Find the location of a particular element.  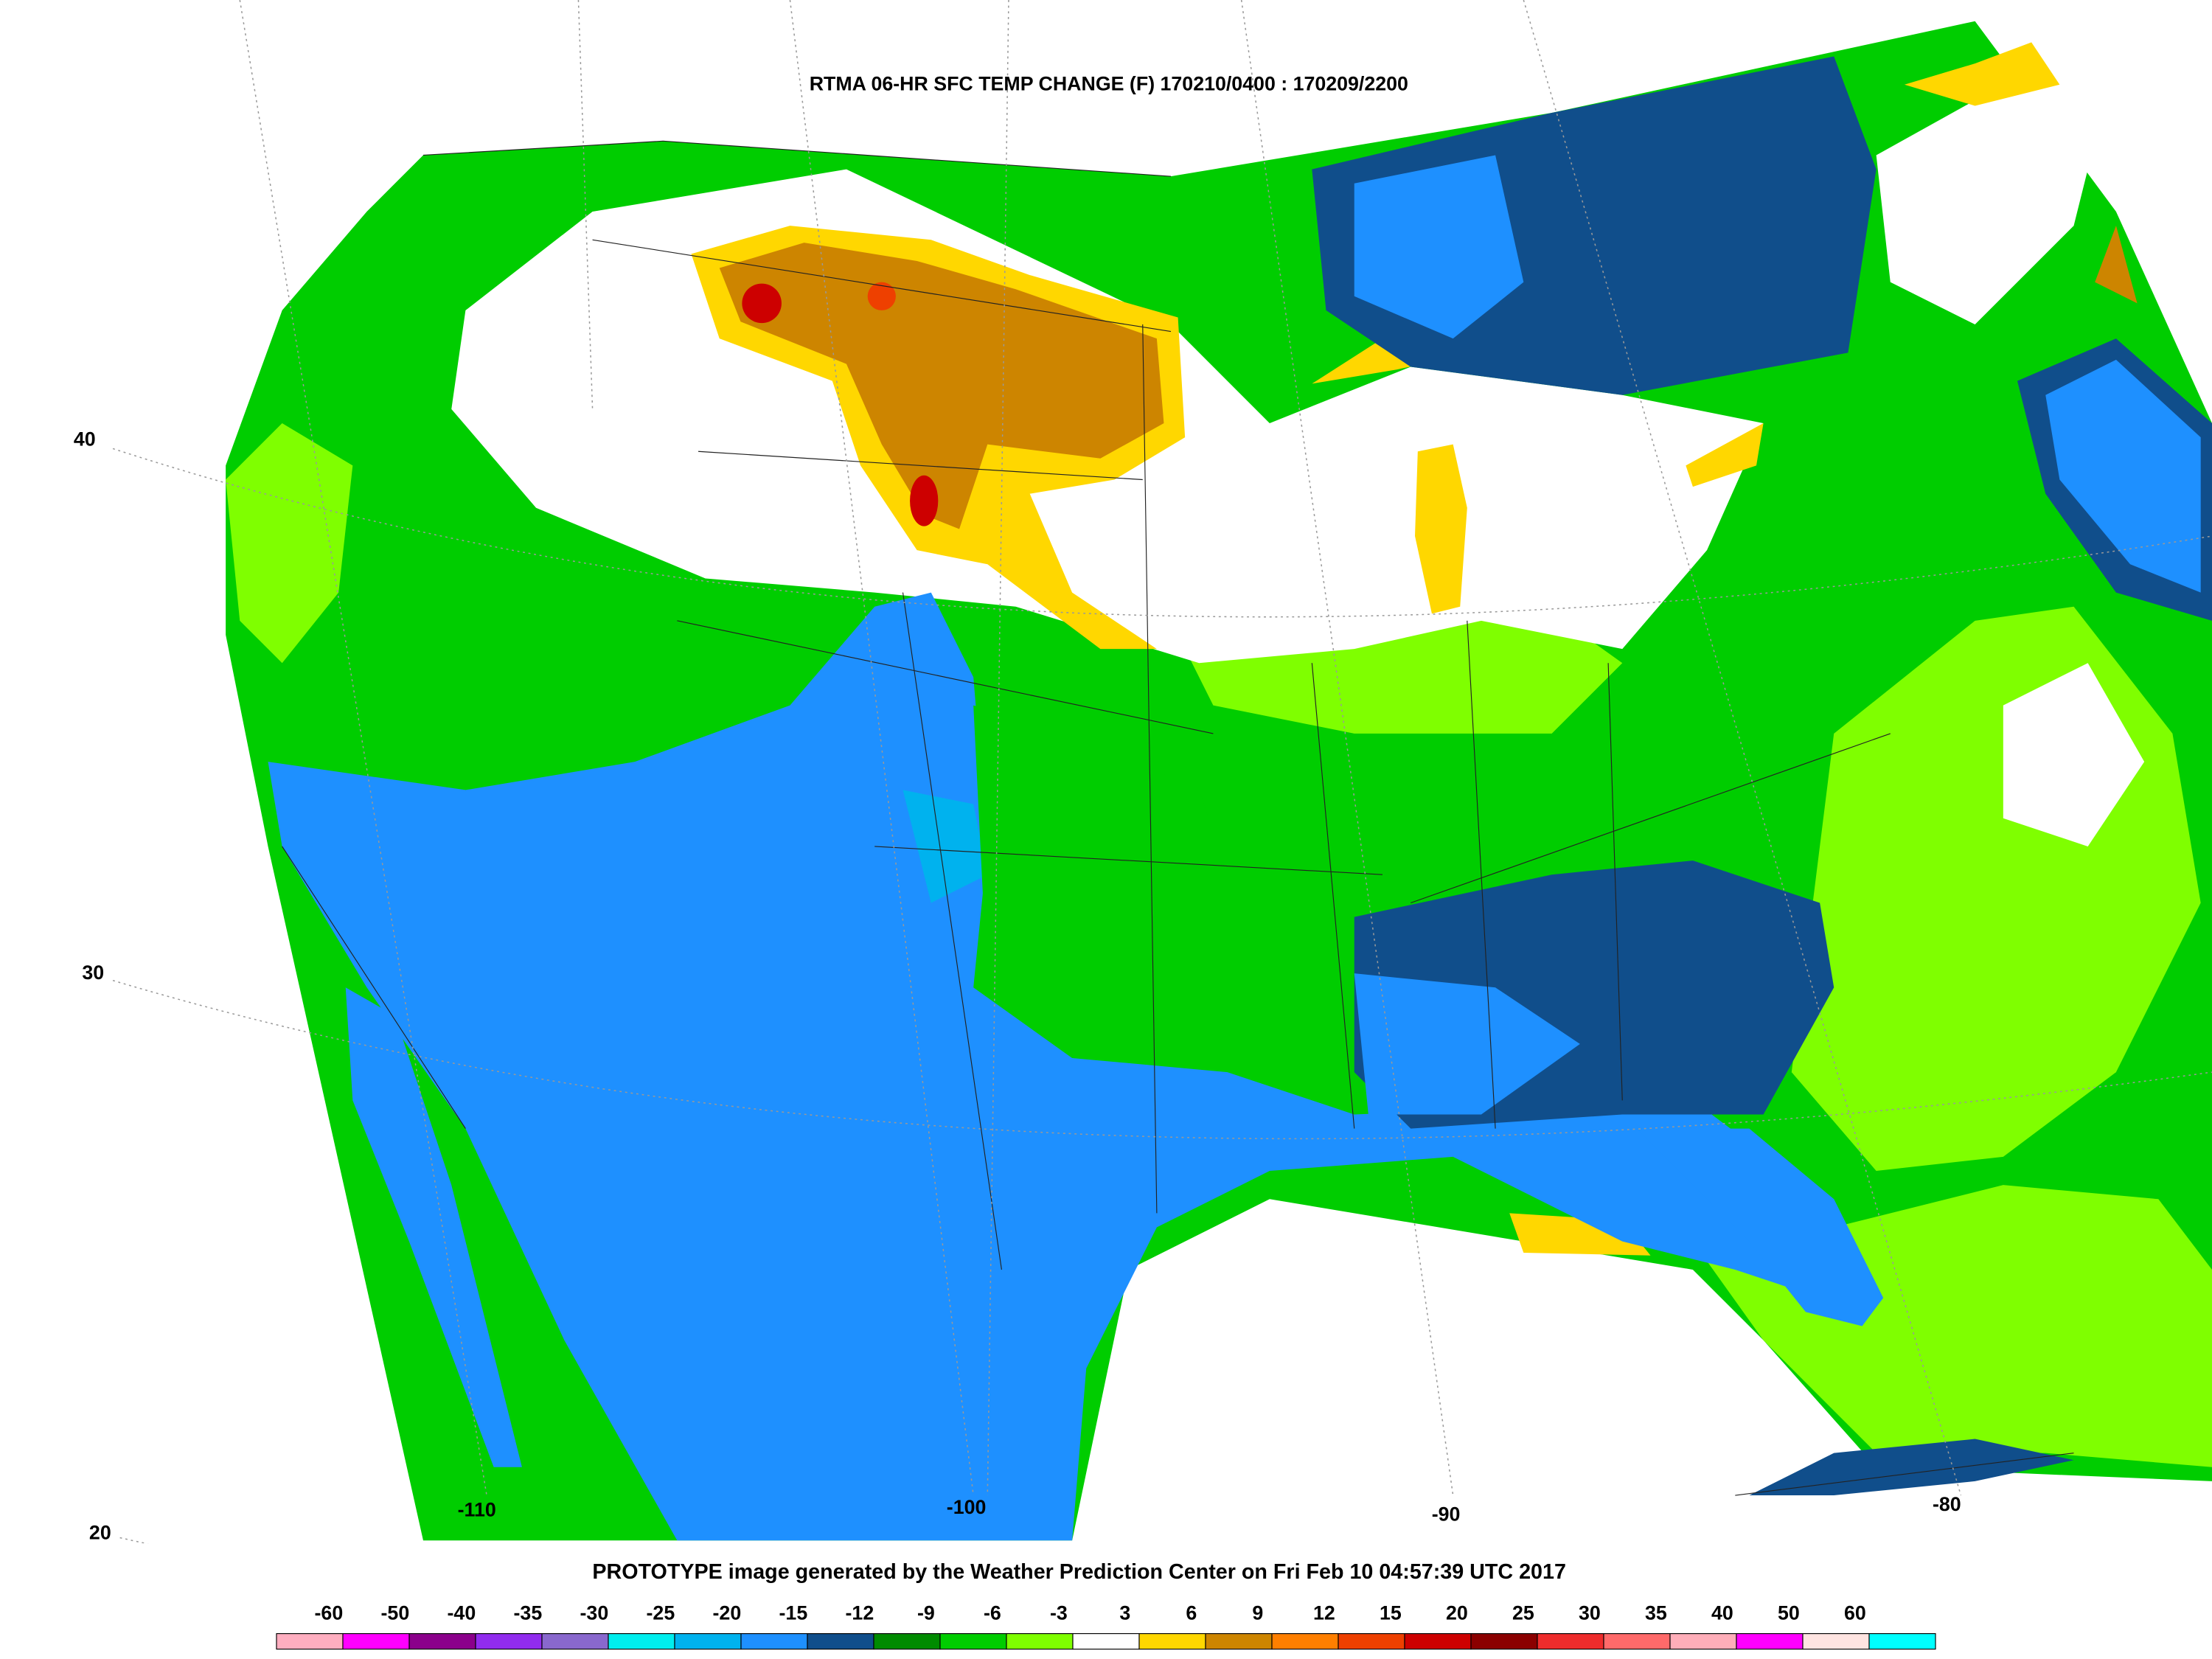

legend-label: 15 is located at coordinates (1391, 1612).